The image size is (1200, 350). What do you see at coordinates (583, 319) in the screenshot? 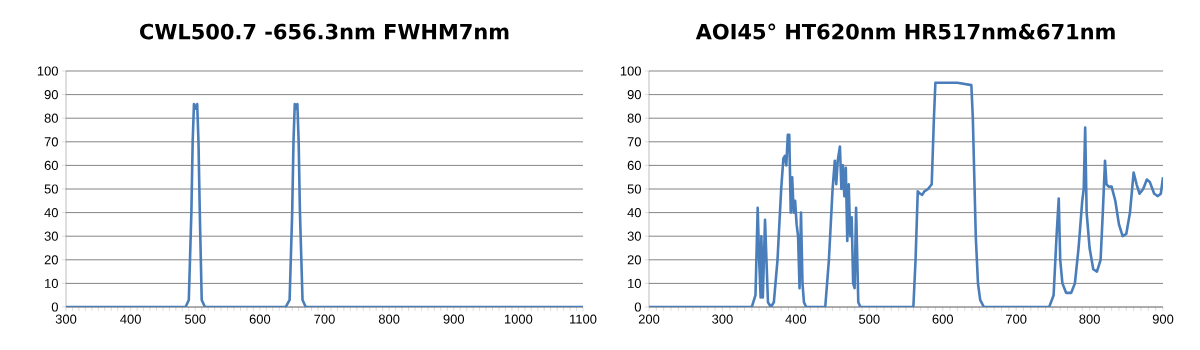
I see `x-tick-label: 1100` at bounding box center [583, 319].